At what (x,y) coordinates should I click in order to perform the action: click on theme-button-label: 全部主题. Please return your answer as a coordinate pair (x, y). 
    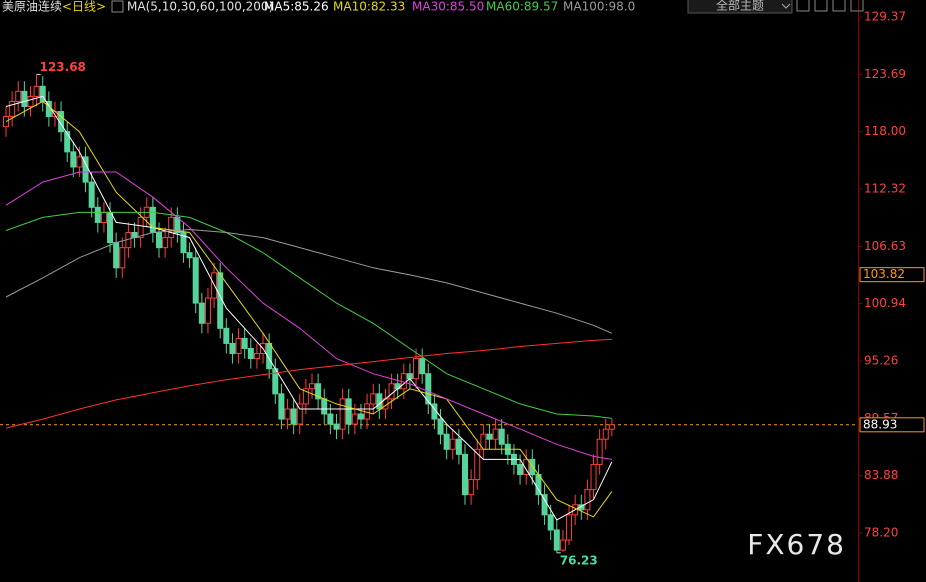
    Looking at the image, I should click on (740, 6).